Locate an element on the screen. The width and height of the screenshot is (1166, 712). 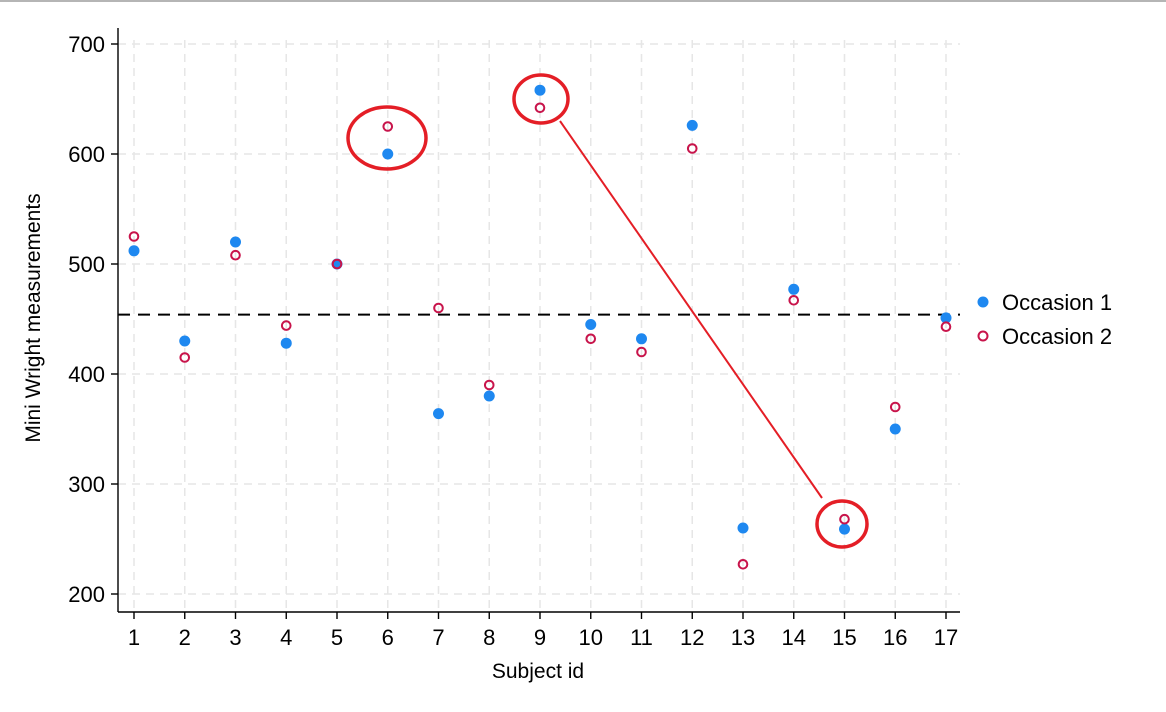
x-tick-label: 13 is located at coordinates (743, 637).